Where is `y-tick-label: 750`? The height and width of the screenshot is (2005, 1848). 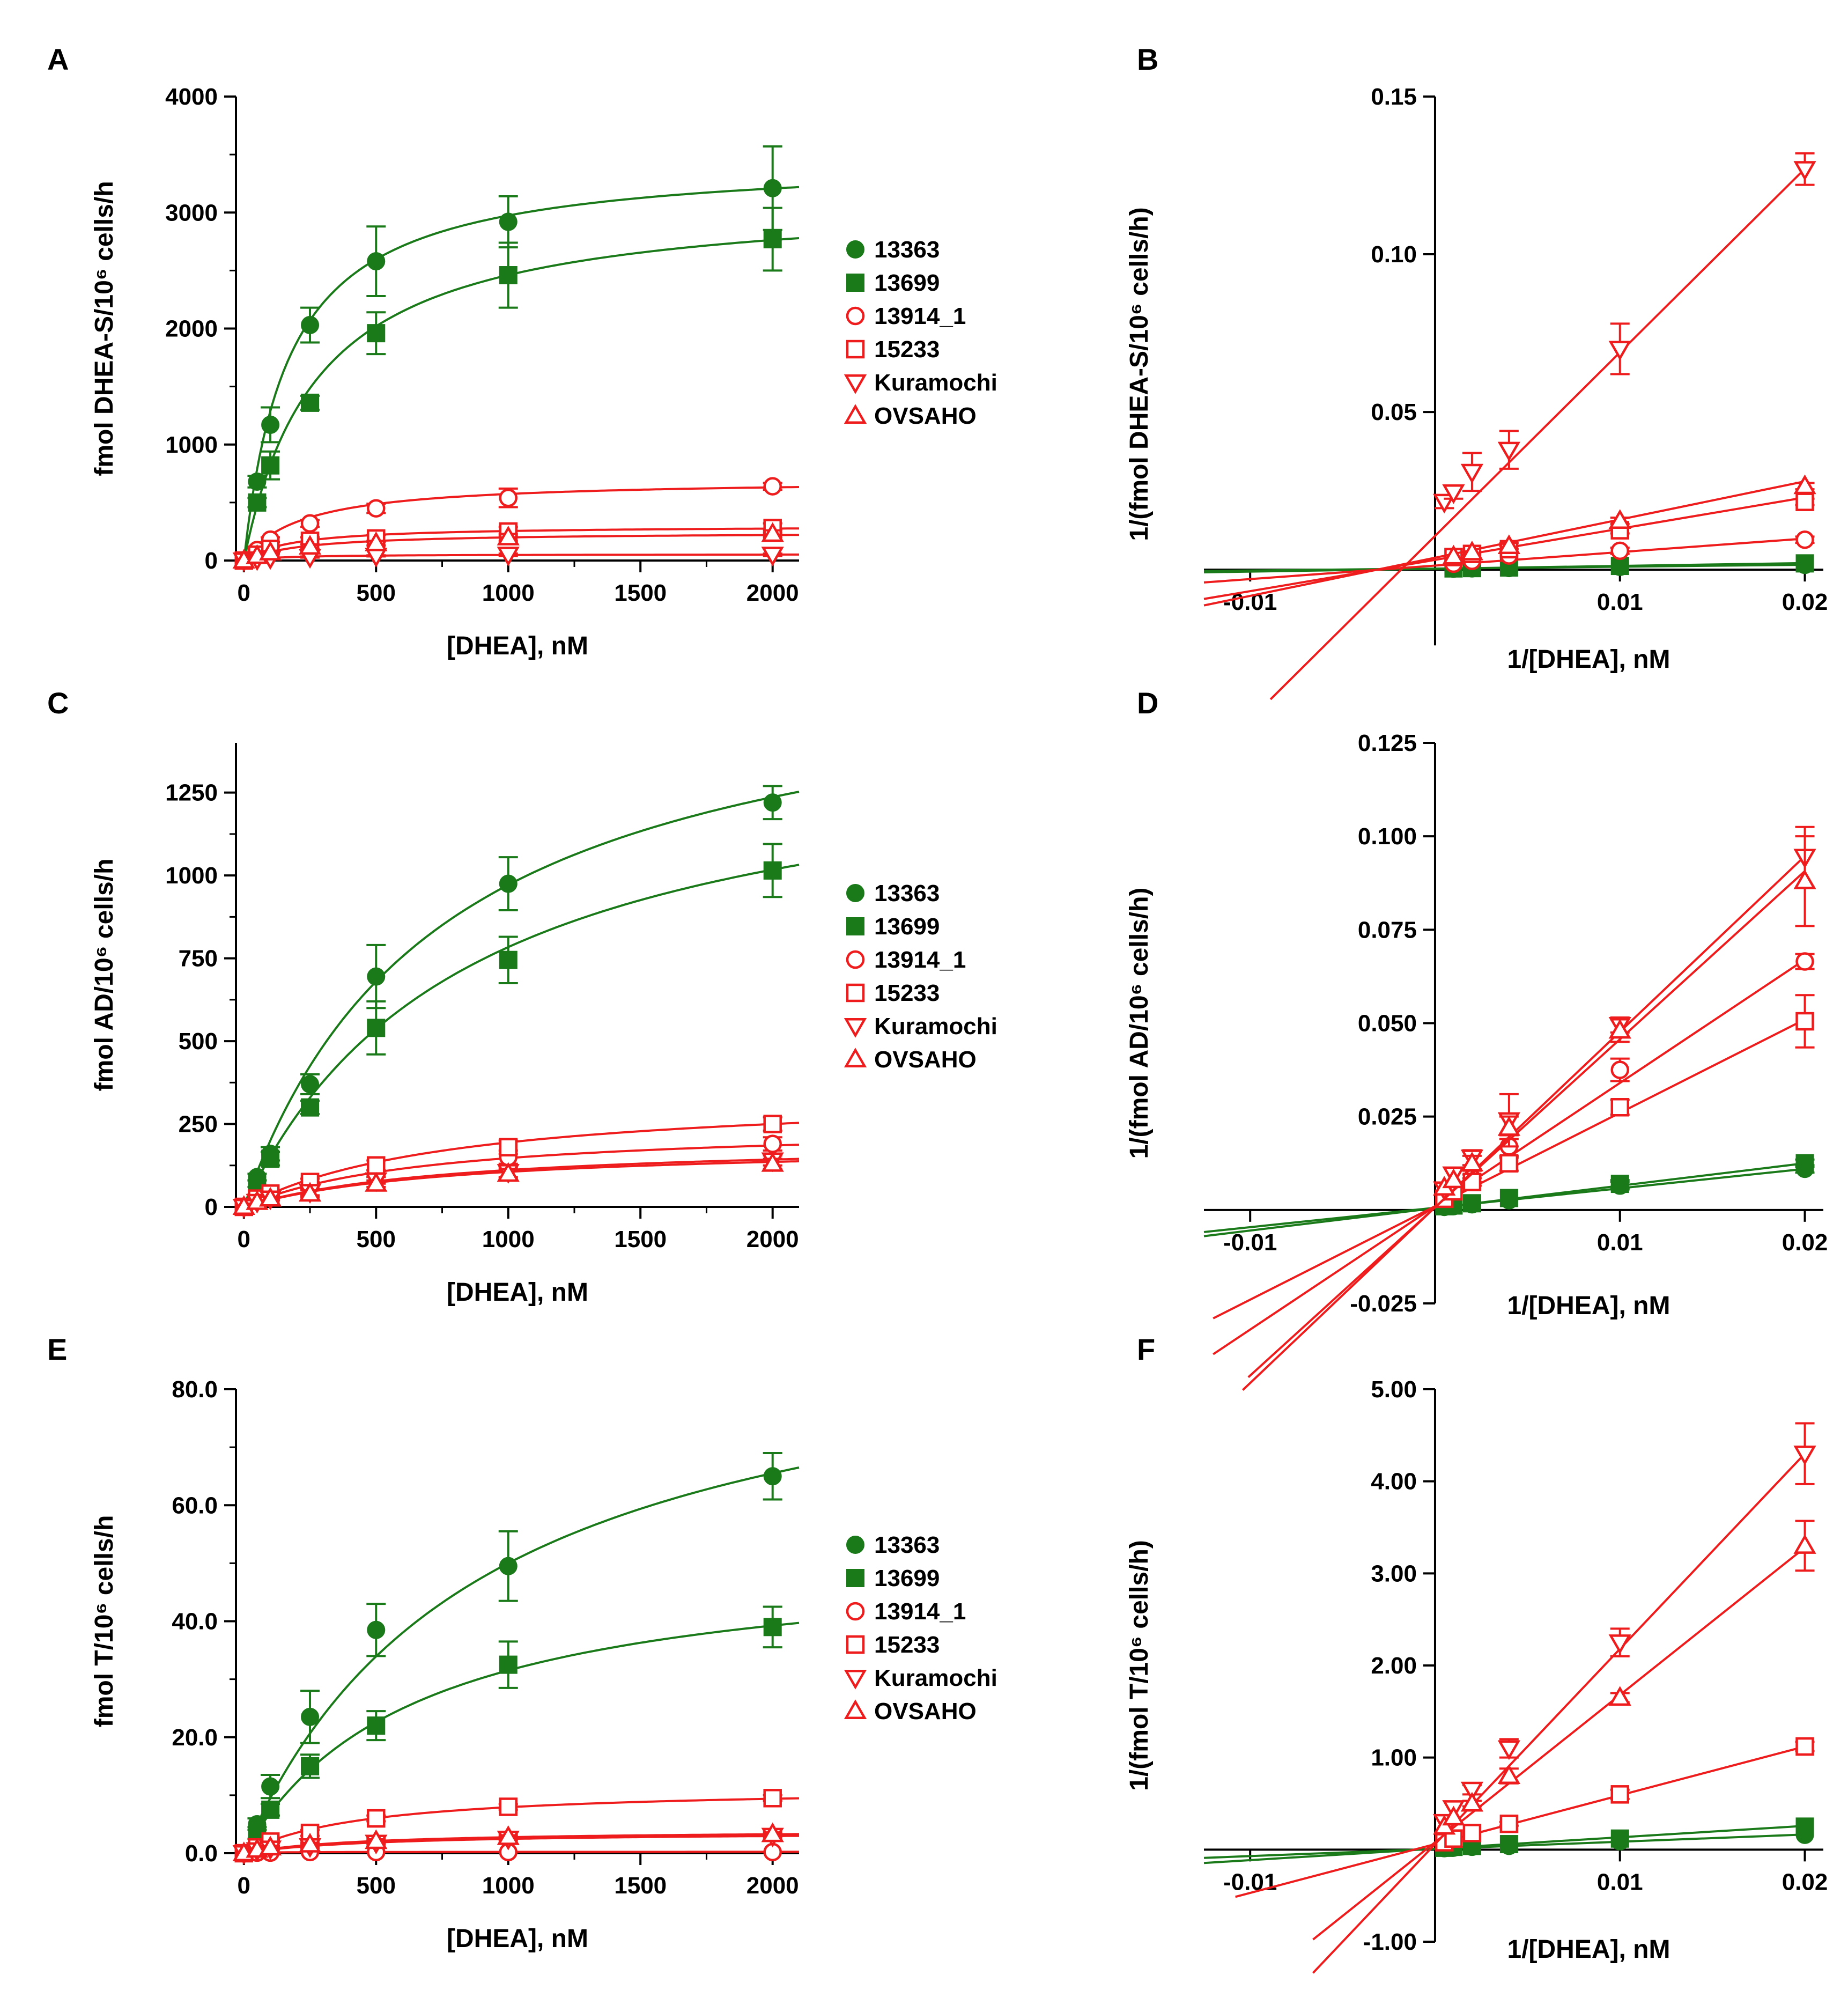
y-tick-label: 750 is located at coordinates (198, 959).